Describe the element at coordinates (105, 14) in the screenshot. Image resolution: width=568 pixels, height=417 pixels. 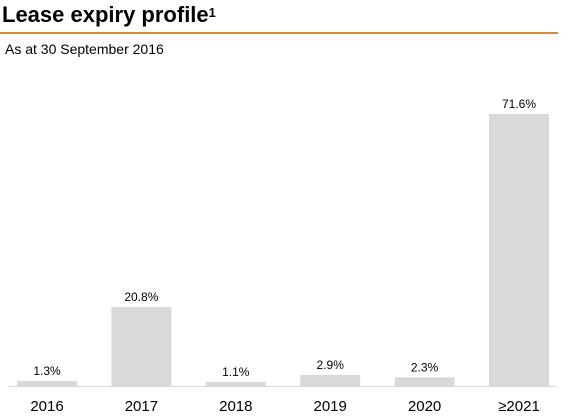
I see `chart-title-text: Lease expiry profile` at that location.